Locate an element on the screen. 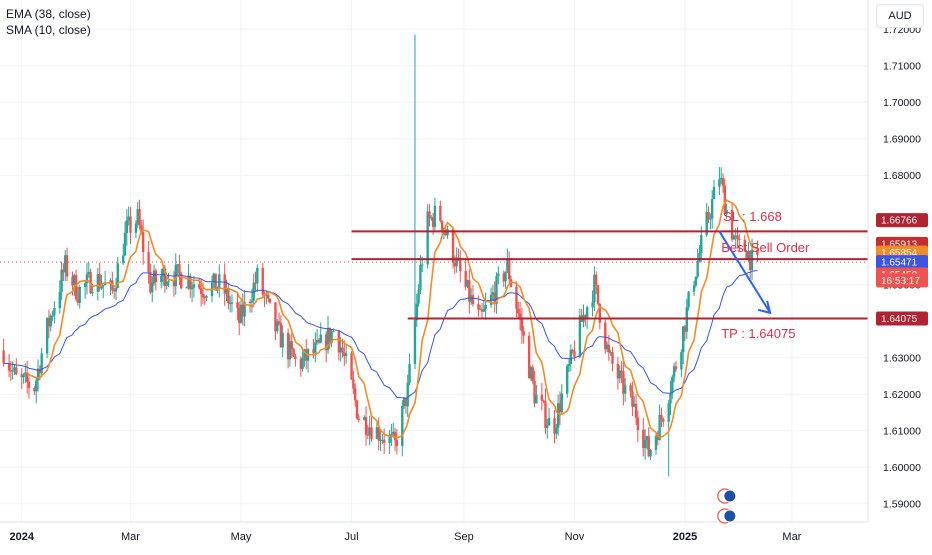 The width and height of the screenshot is (932, 555). x-tick-label: Sep is located at coordinates (464, 537).